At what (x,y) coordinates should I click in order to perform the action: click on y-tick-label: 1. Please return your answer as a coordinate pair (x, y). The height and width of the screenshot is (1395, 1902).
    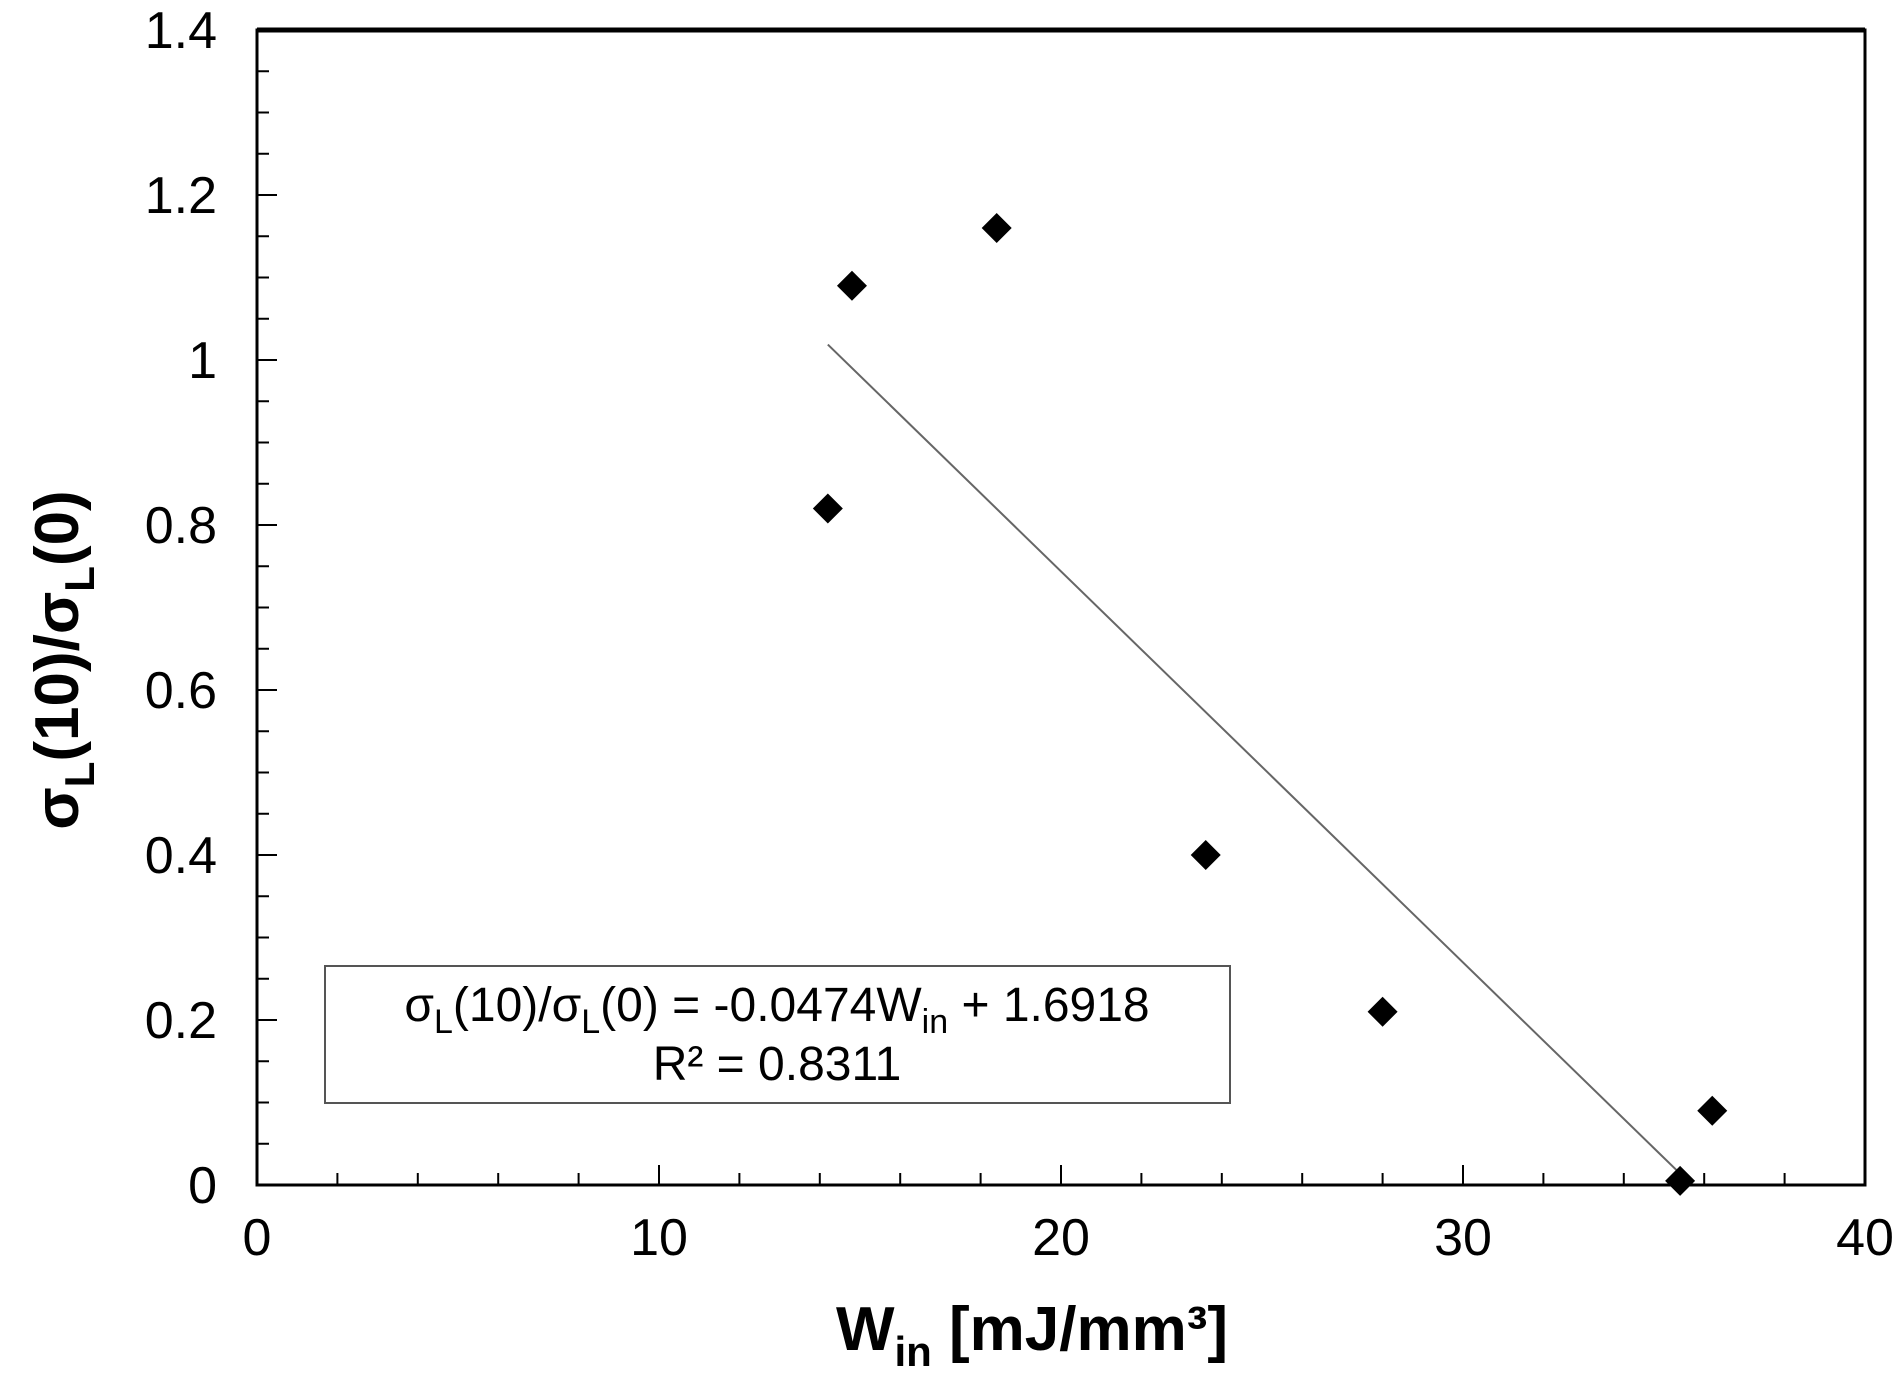
    Looking at the image, I should click on (202, 361).